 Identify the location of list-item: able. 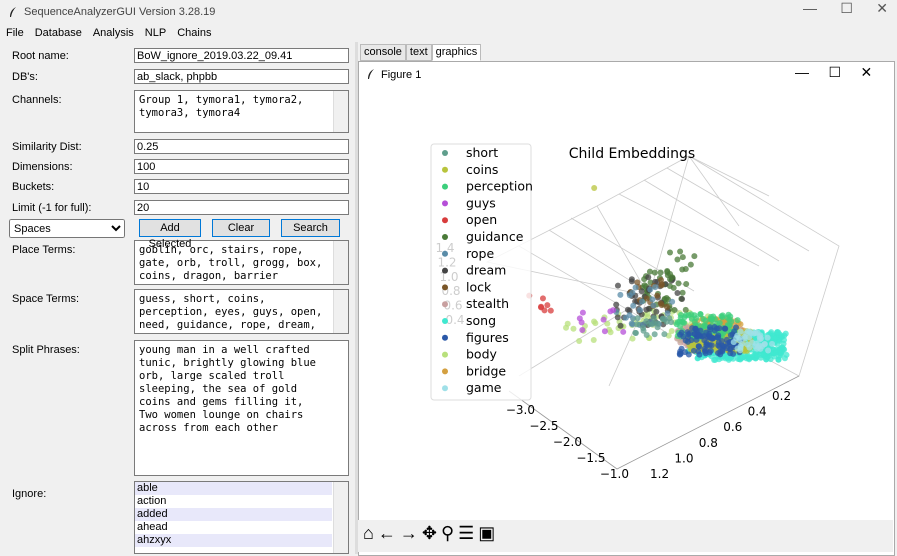
(233, 488).